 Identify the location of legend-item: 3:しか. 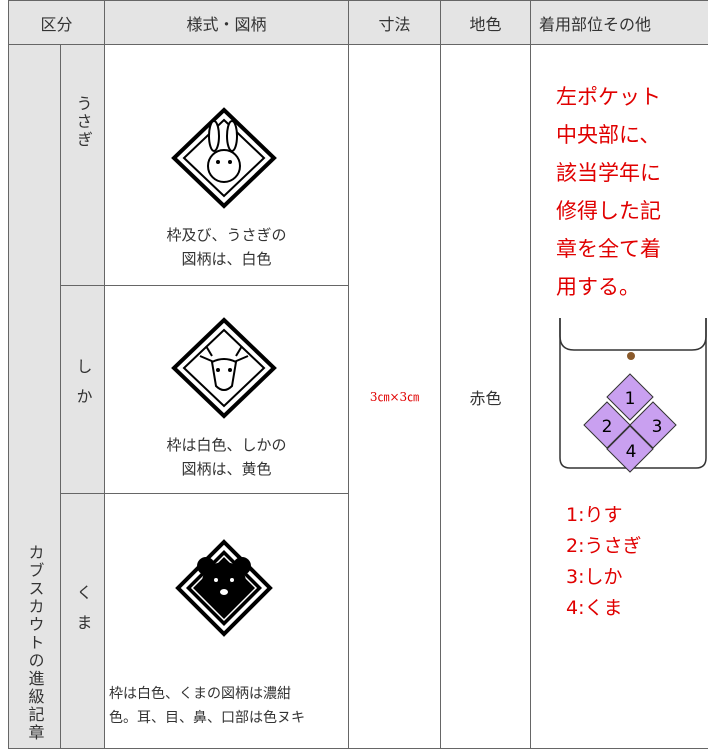
(594, 577).